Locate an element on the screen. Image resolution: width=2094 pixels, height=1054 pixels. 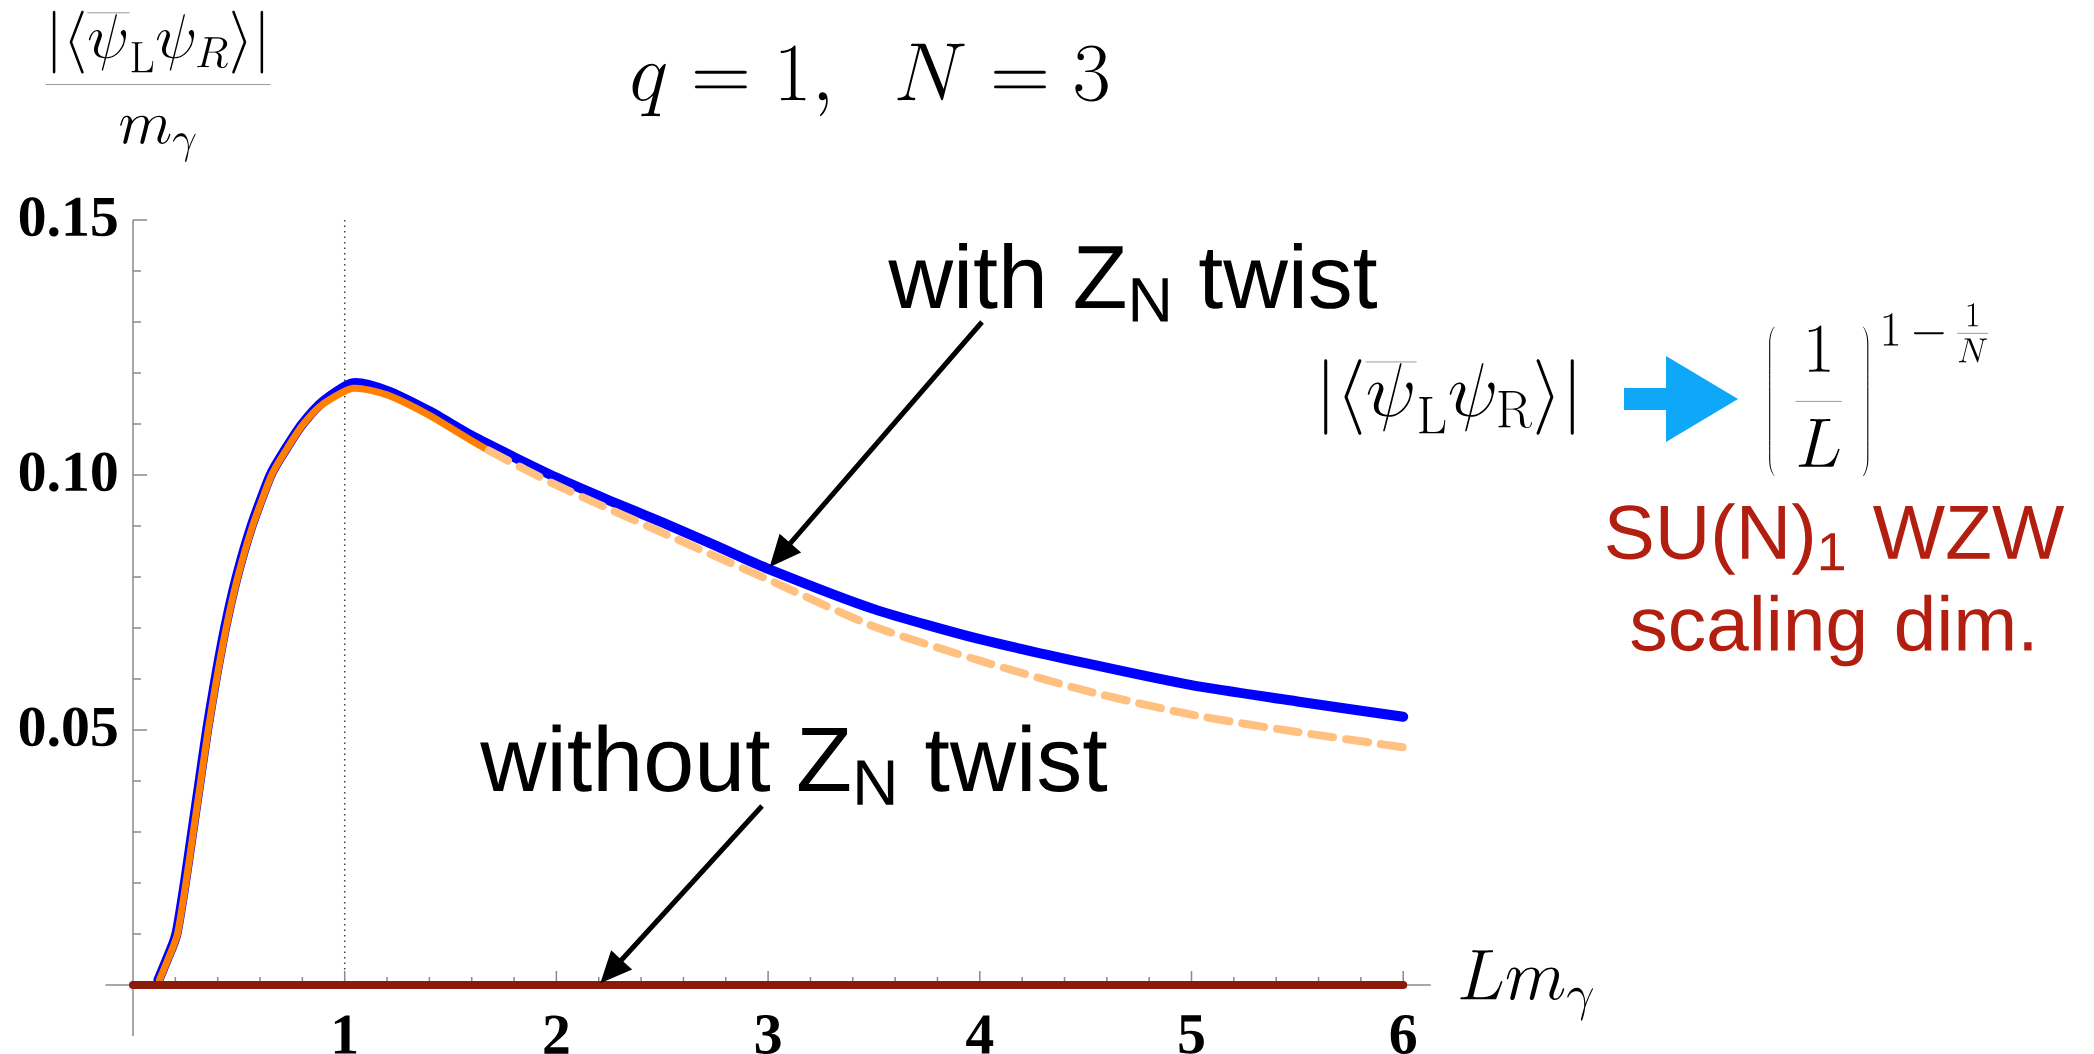
y-tick-label: 0.15 is located at coordinates (68, 217).